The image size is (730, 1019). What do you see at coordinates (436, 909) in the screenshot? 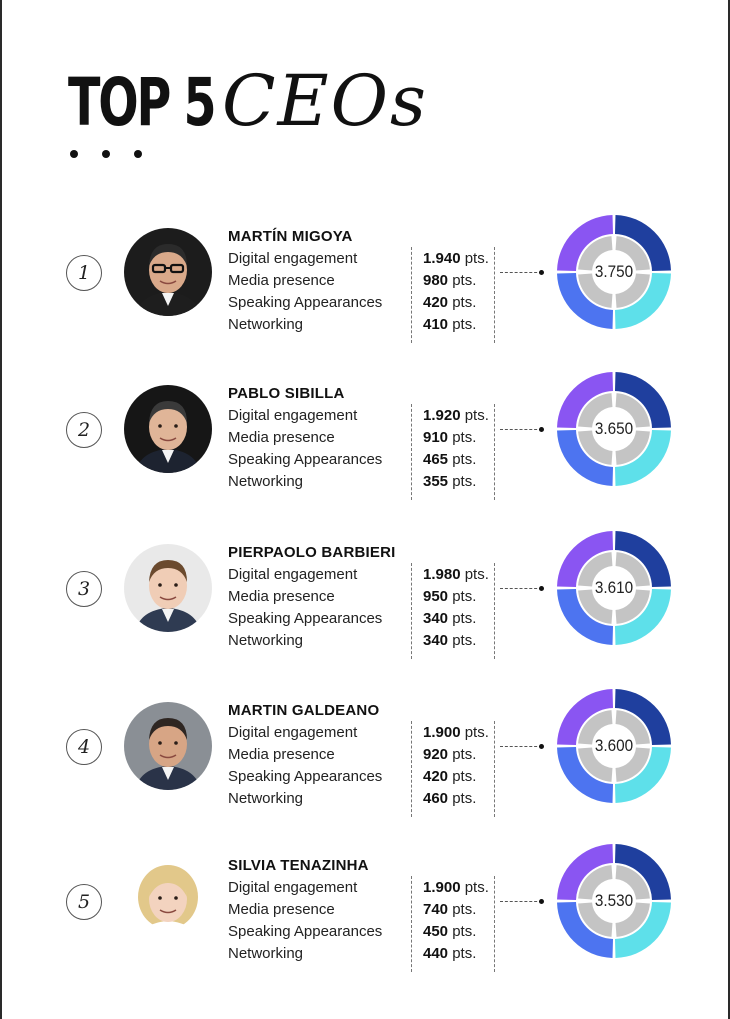
I see `metric-number: 740` at bounding box center [436, 909].